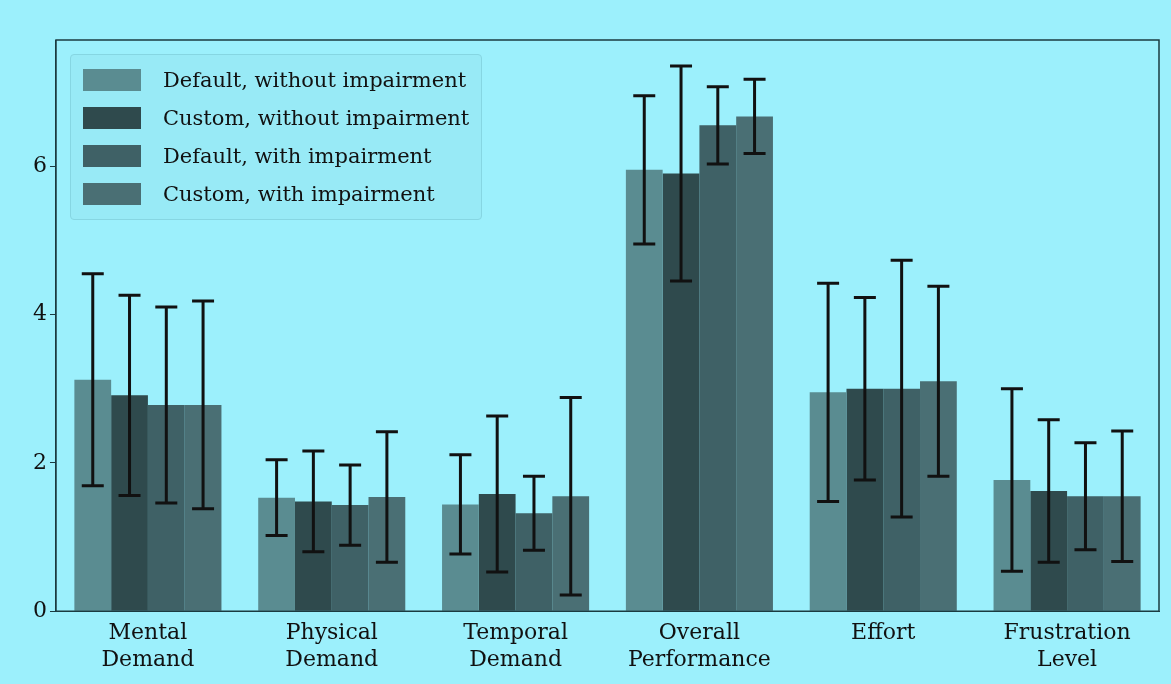 This screenshot has width=1171, height=684. Describe the element at coordinates (332, 645) in the screenshot. I see `x-tick-label: Physical Demand` at that location.